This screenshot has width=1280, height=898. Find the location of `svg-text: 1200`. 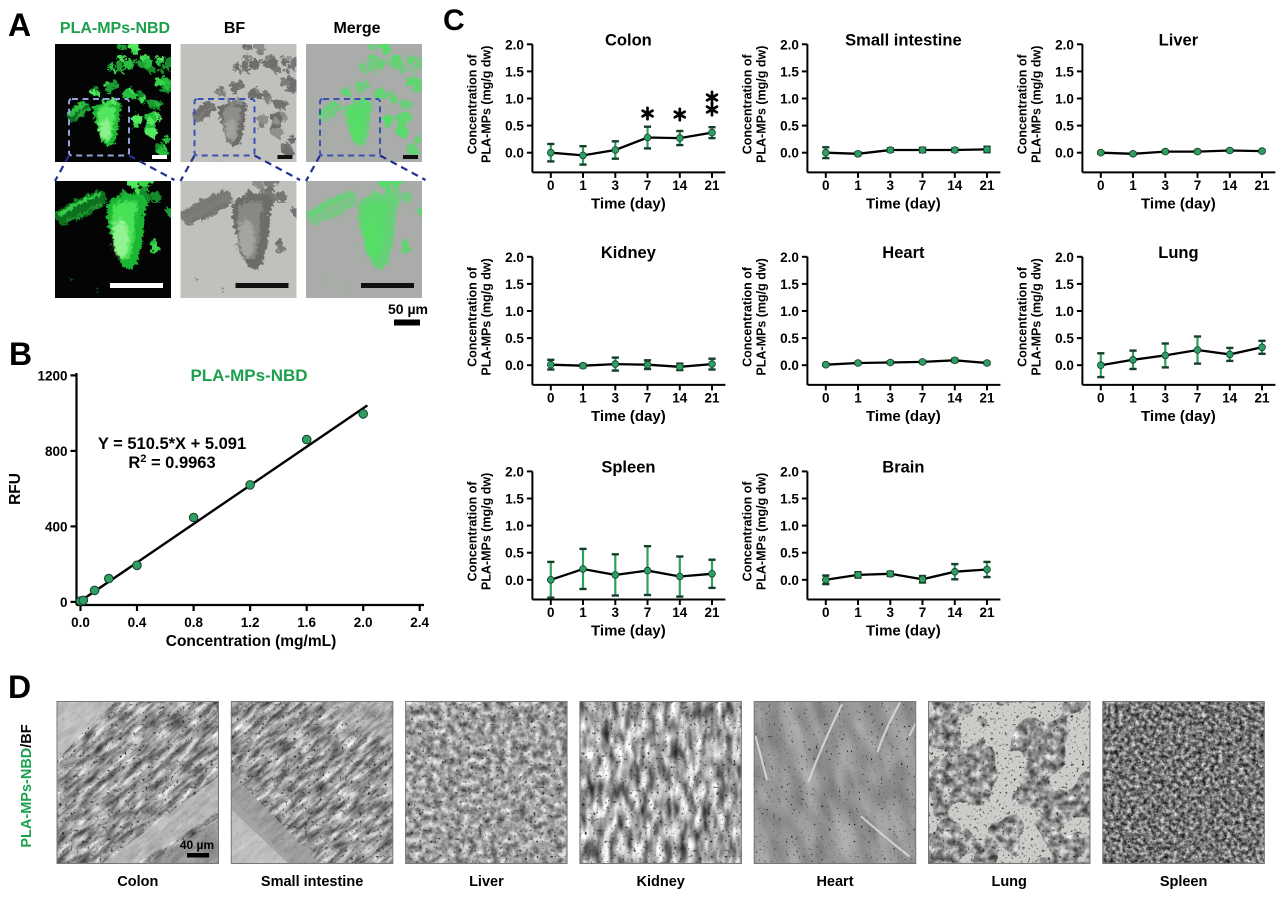

svg-text: 1200 is located at coordinates (52, 375).